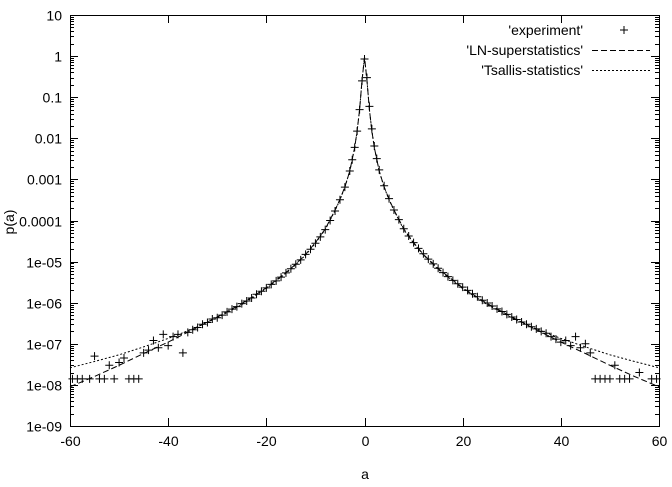  I want to click on legend-label: 'Tsallis-statistics', so click(532, 70).